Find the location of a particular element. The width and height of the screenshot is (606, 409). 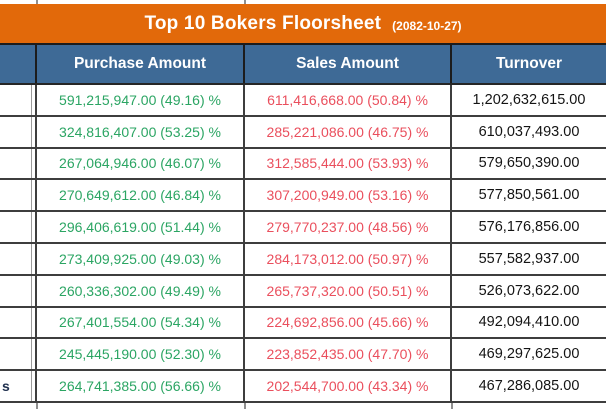

turnover-cell: 557,582,937.00 is located at coordinates (529, 258).